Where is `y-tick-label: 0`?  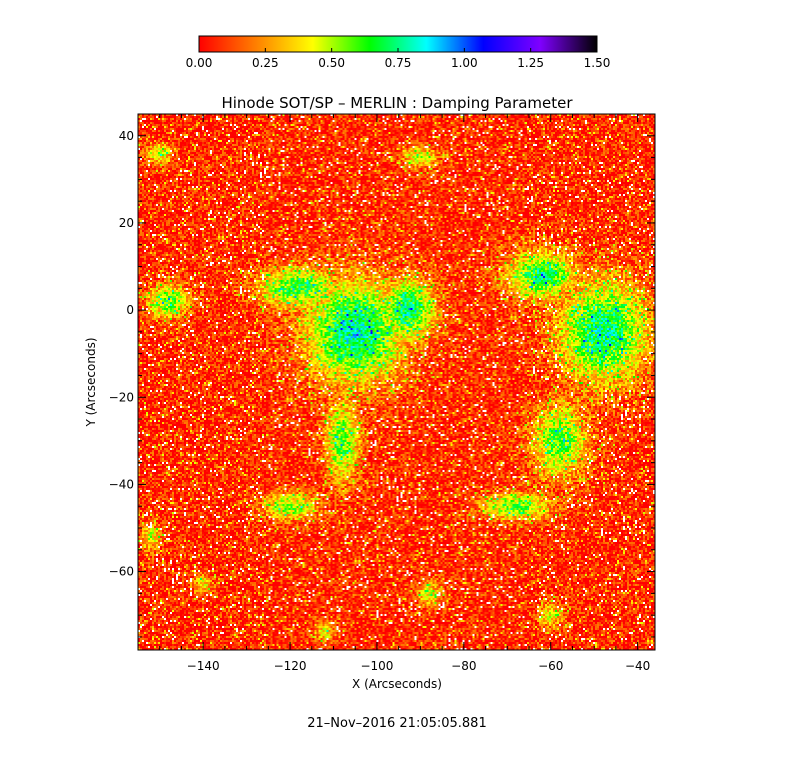
y-tick-label: 0 is located at coordinates (130, 310).